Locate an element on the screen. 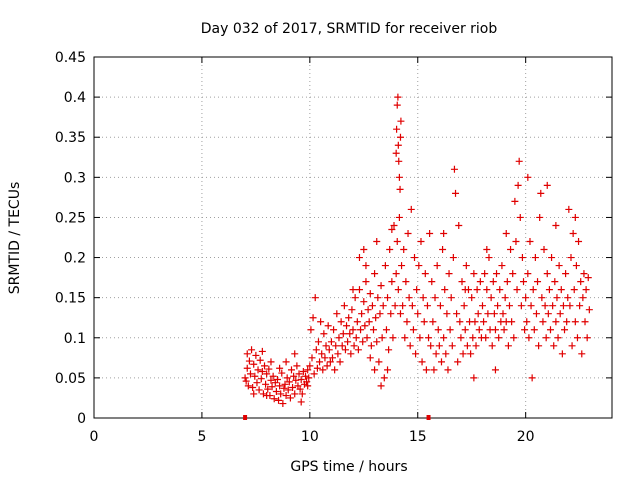 Image resolution: width=640 pixels, height=480 pixels. baseline-mark is located at coordinates (245, 417).